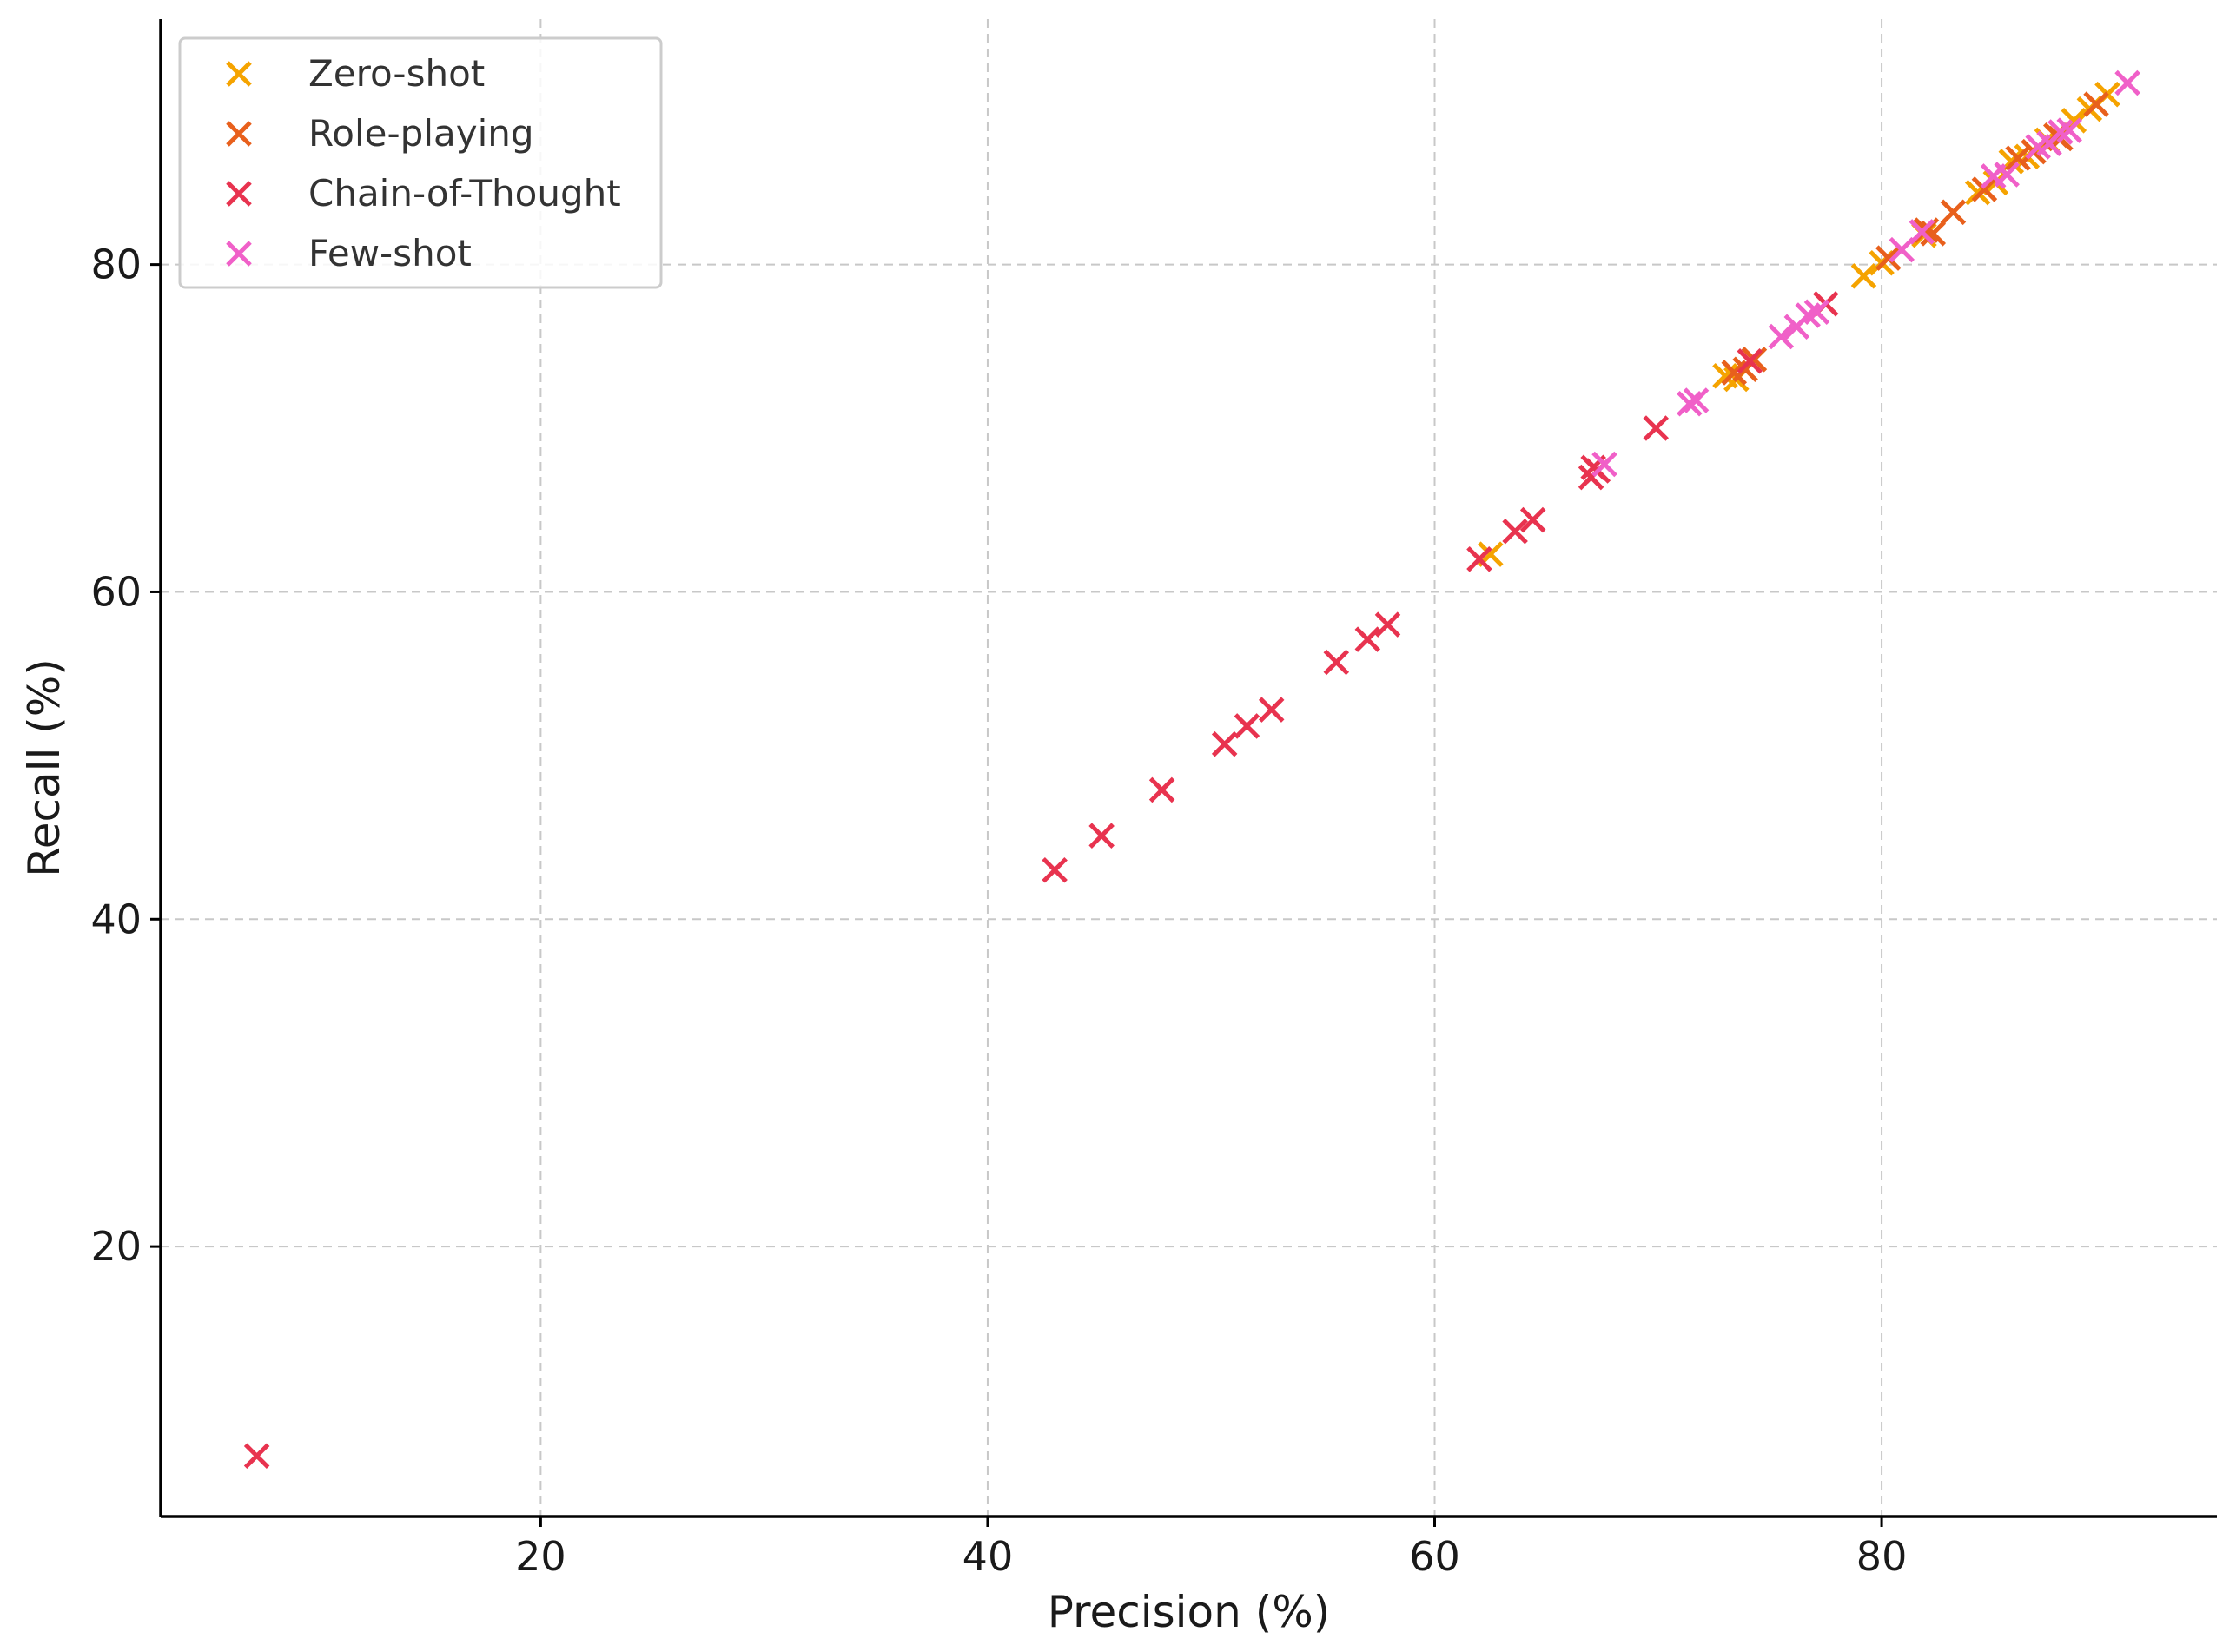 Image resolution: width=2236 pixels, height=1652 pixels. I want to click on legend-item: Zero-shot, so click(355, 73).